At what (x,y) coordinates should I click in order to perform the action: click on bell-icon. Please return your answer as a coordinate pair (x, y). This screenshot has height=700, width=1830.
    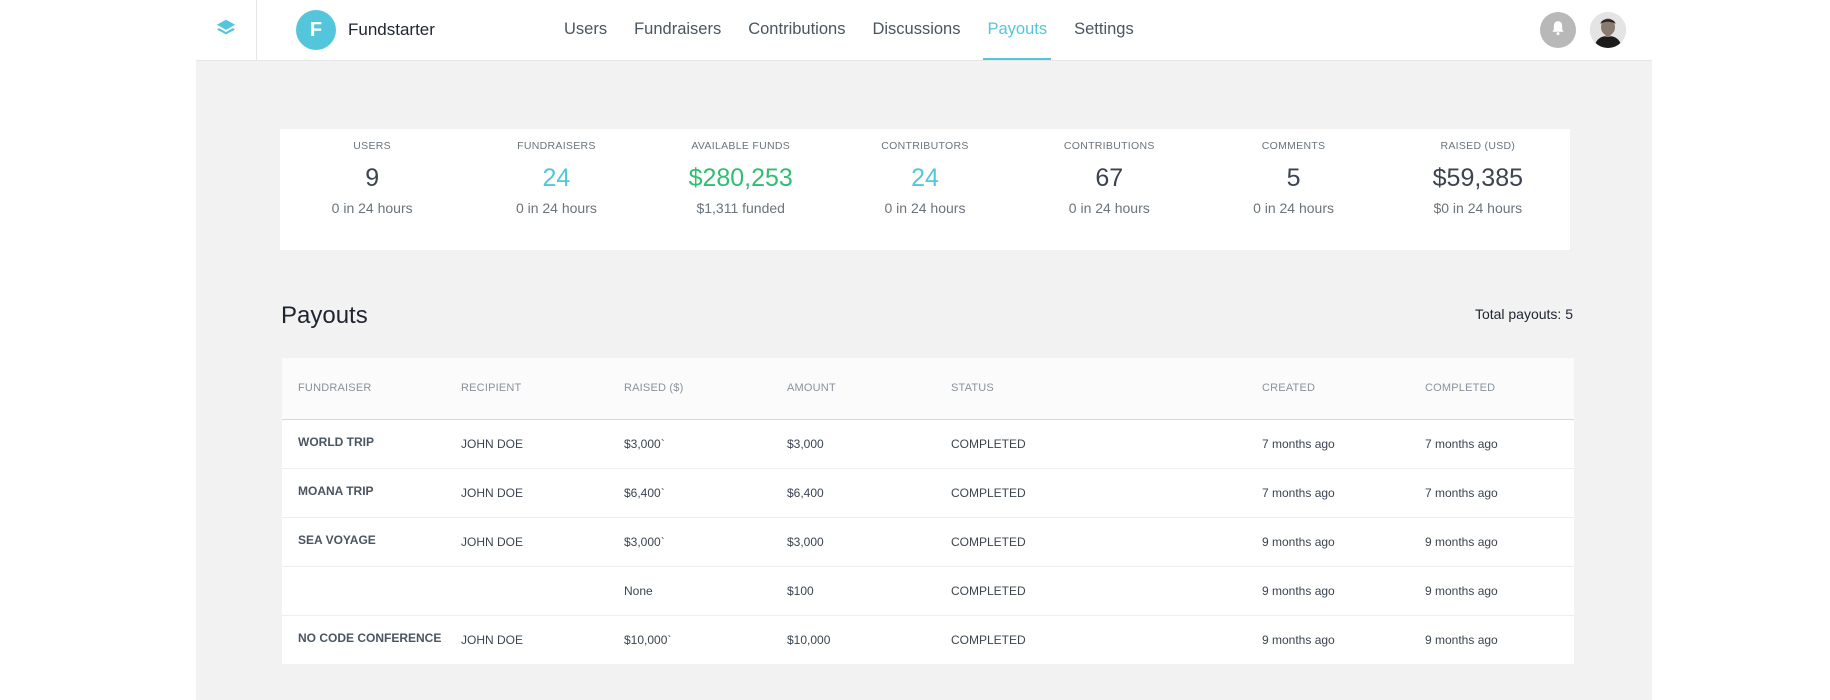
    Looking at the image, I should click on (1558, 30).